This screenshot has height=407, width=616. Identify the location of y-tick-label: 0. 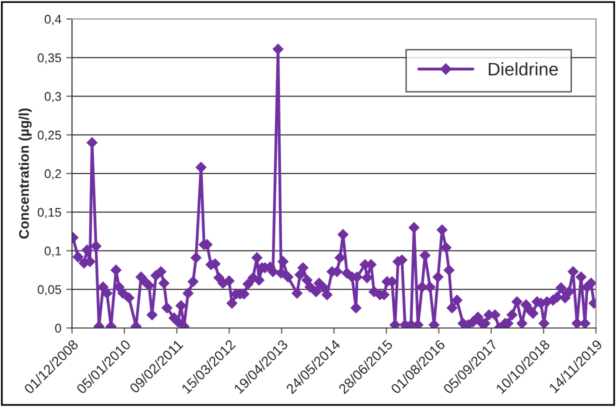
(58, 328).